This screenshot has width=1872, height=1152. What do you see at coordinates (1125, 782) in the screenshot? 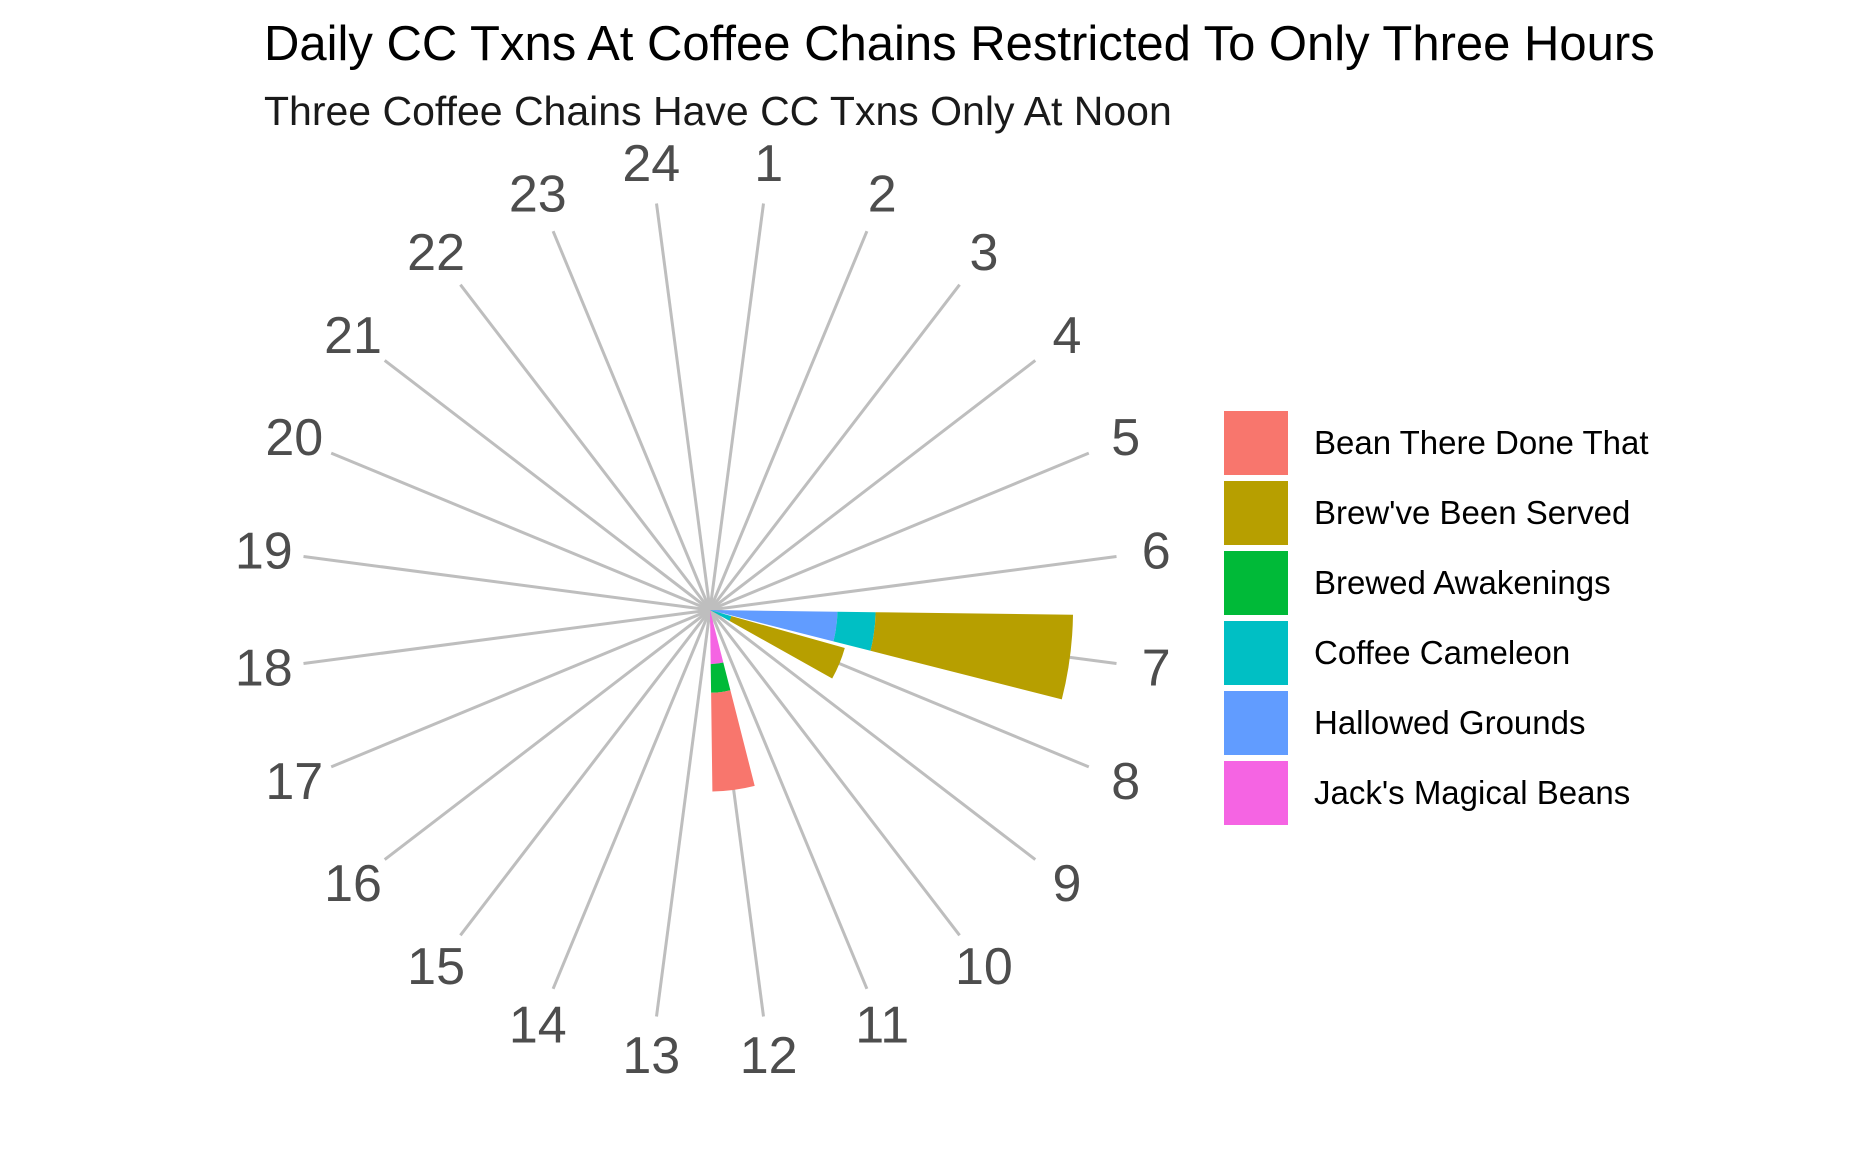
I see `tick-label-hour-8: 8` at bounding box center [1125, 782].